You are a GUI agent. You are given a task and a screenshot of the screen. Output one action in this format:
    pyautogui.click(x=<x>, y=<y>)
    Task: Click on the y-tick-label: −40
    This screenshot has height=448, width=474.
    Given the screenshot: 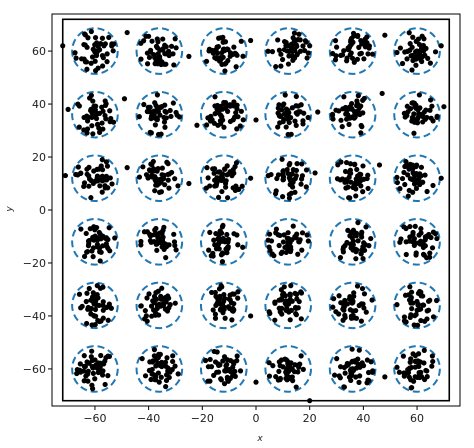 What is the action you would take?
    pyautogui.click(x=34, y=316)
    